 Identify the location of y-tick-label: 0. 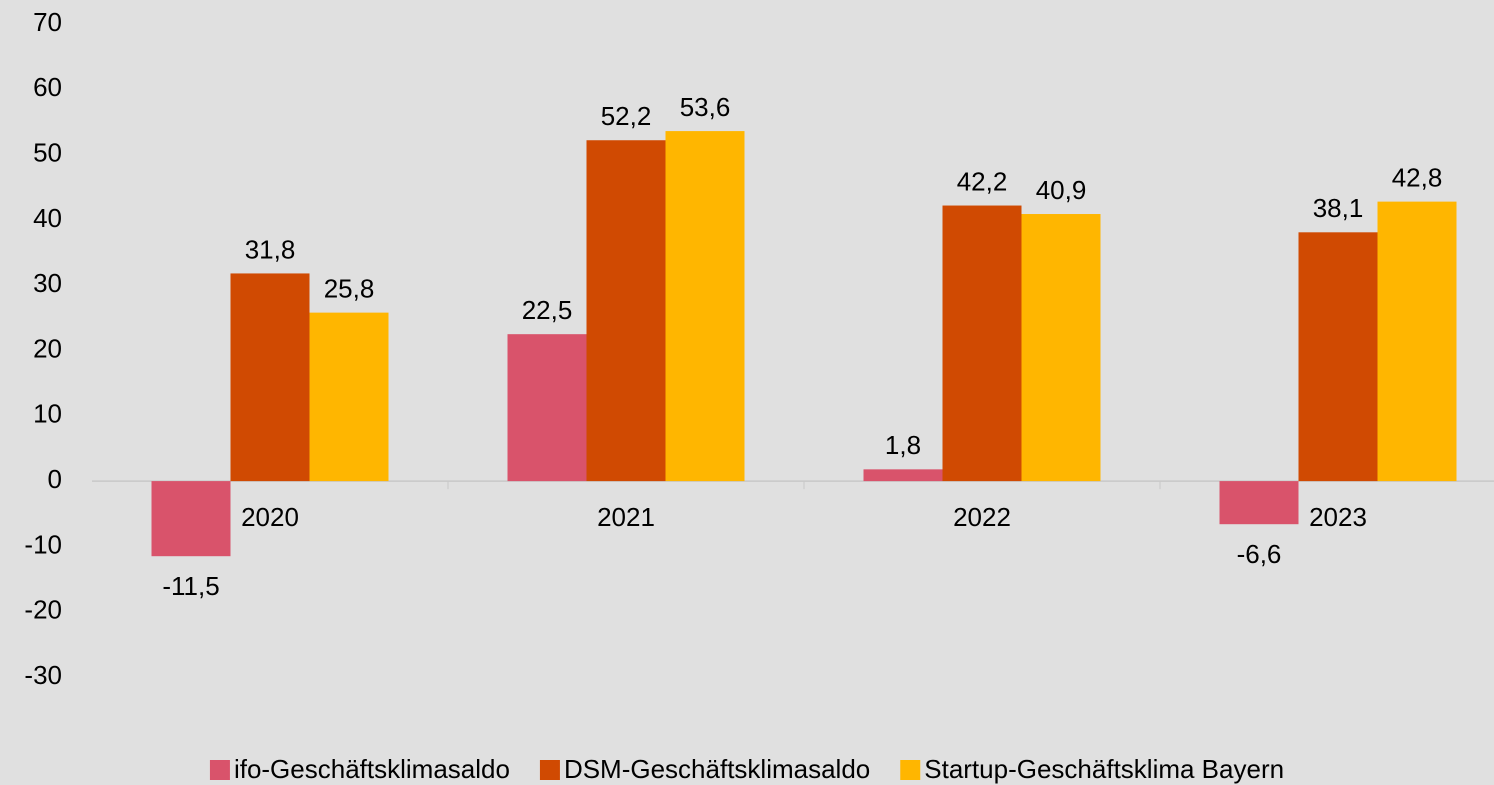
(55, 479).